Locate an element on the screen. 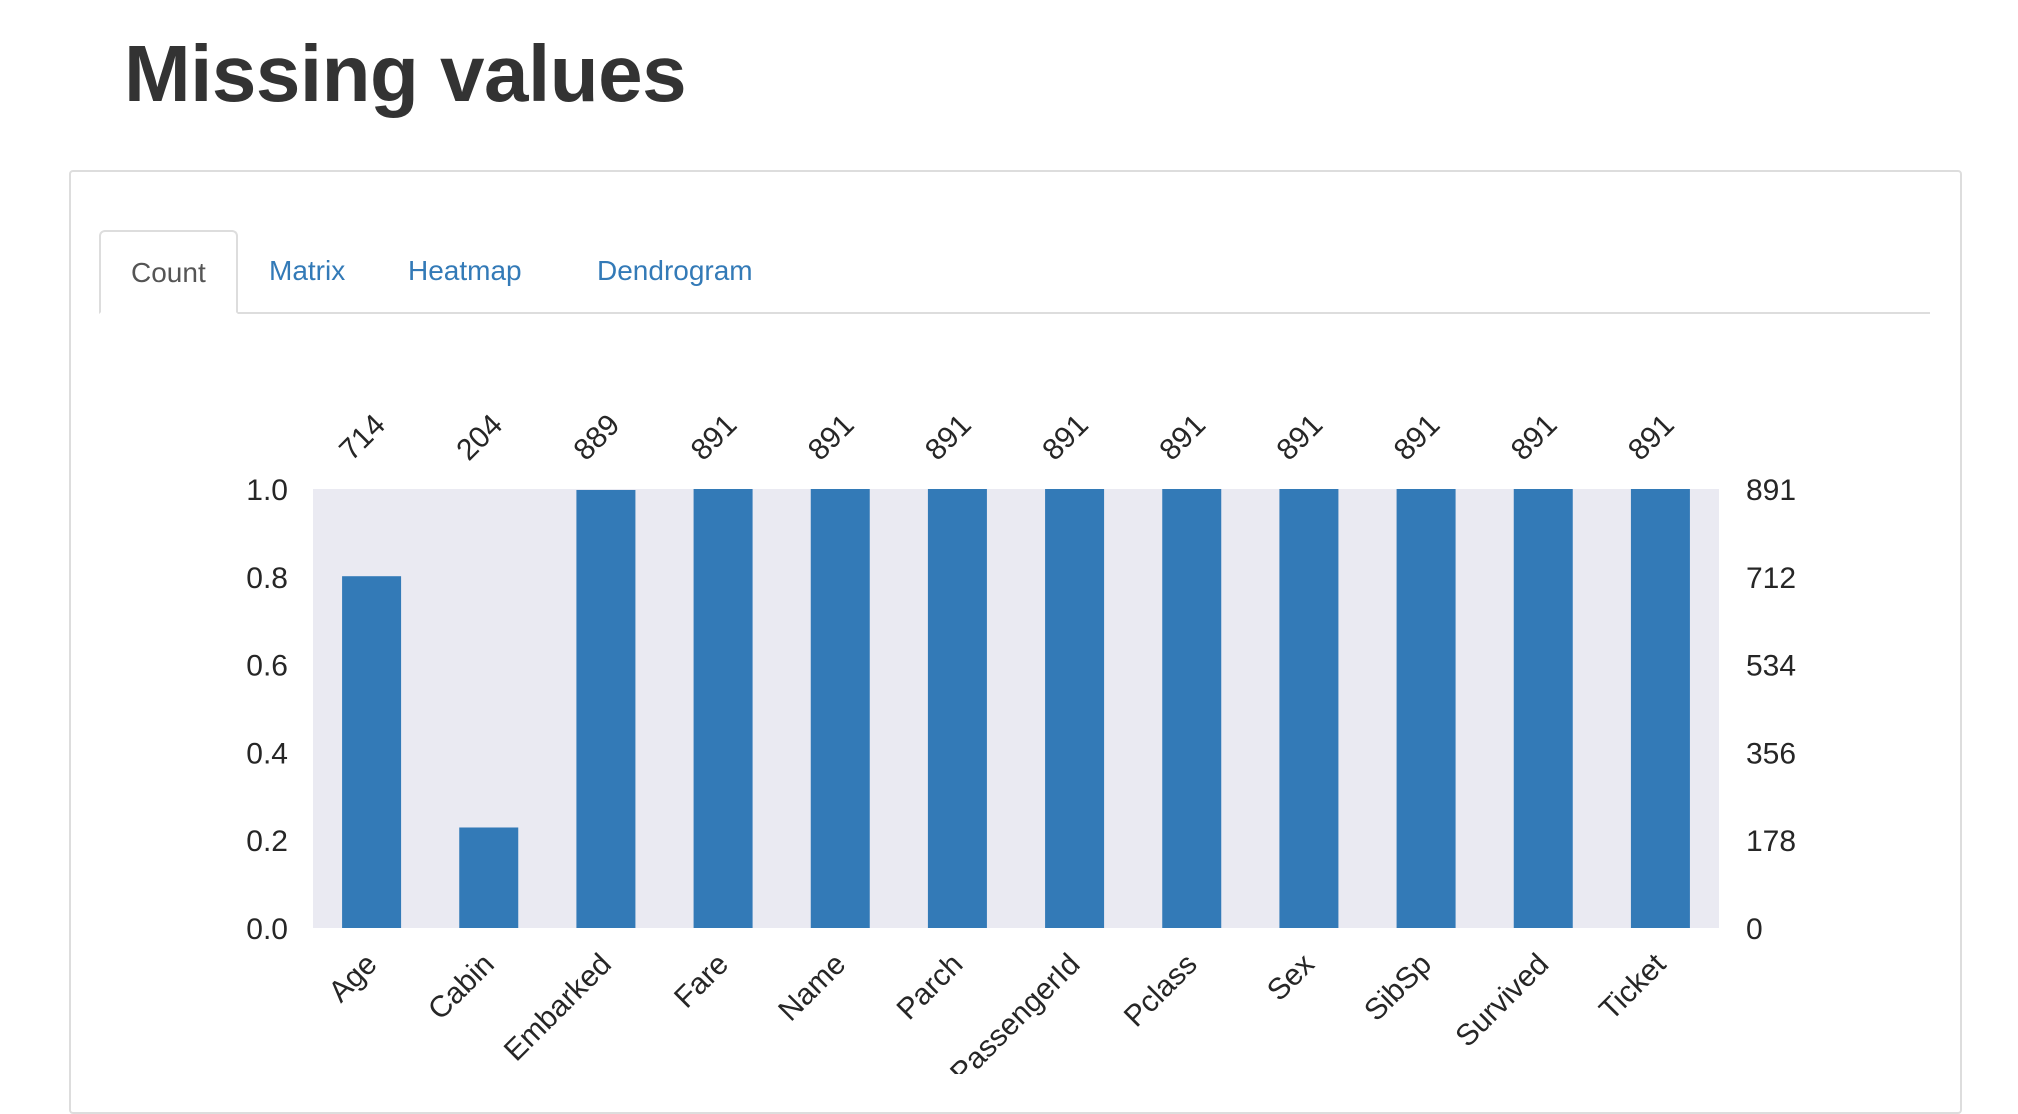 This screenshot has width=2018, height=1114. tab-dendrogram: Dendrogram is located at coordinates (675, 270).